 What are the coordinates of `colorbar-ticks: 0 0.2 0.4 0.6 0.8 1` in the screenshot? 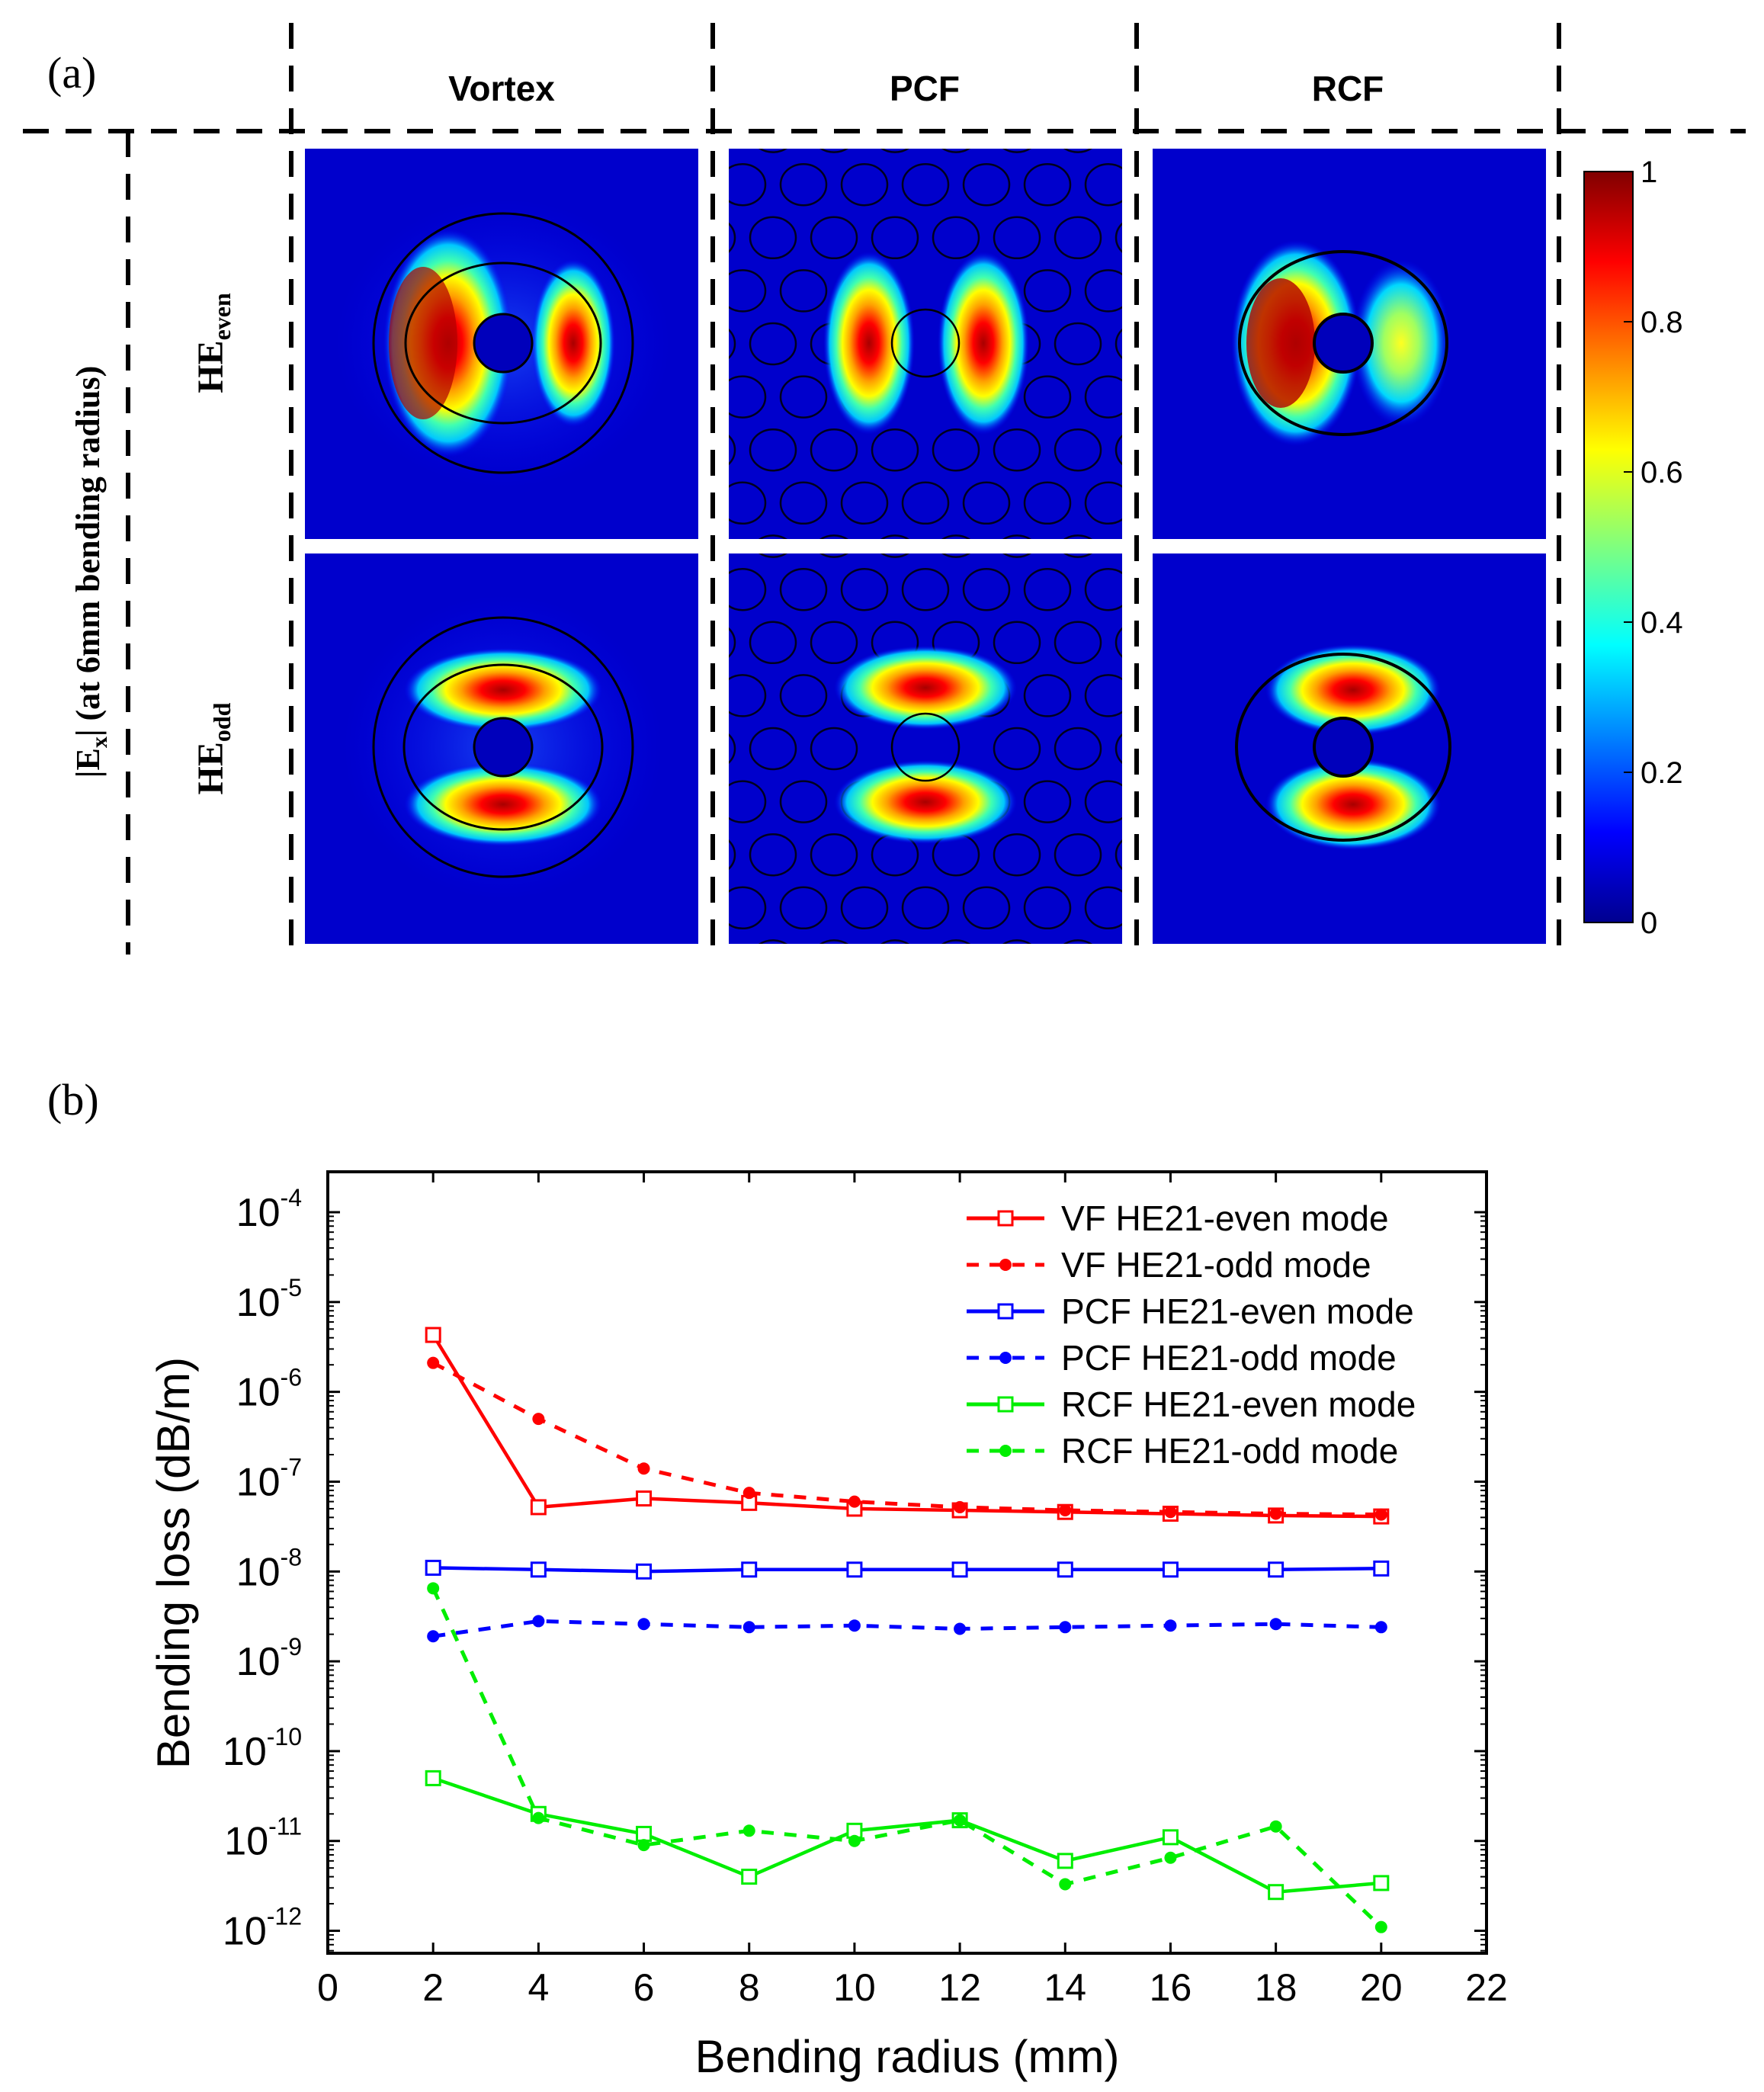 It's located at (1653, 548).